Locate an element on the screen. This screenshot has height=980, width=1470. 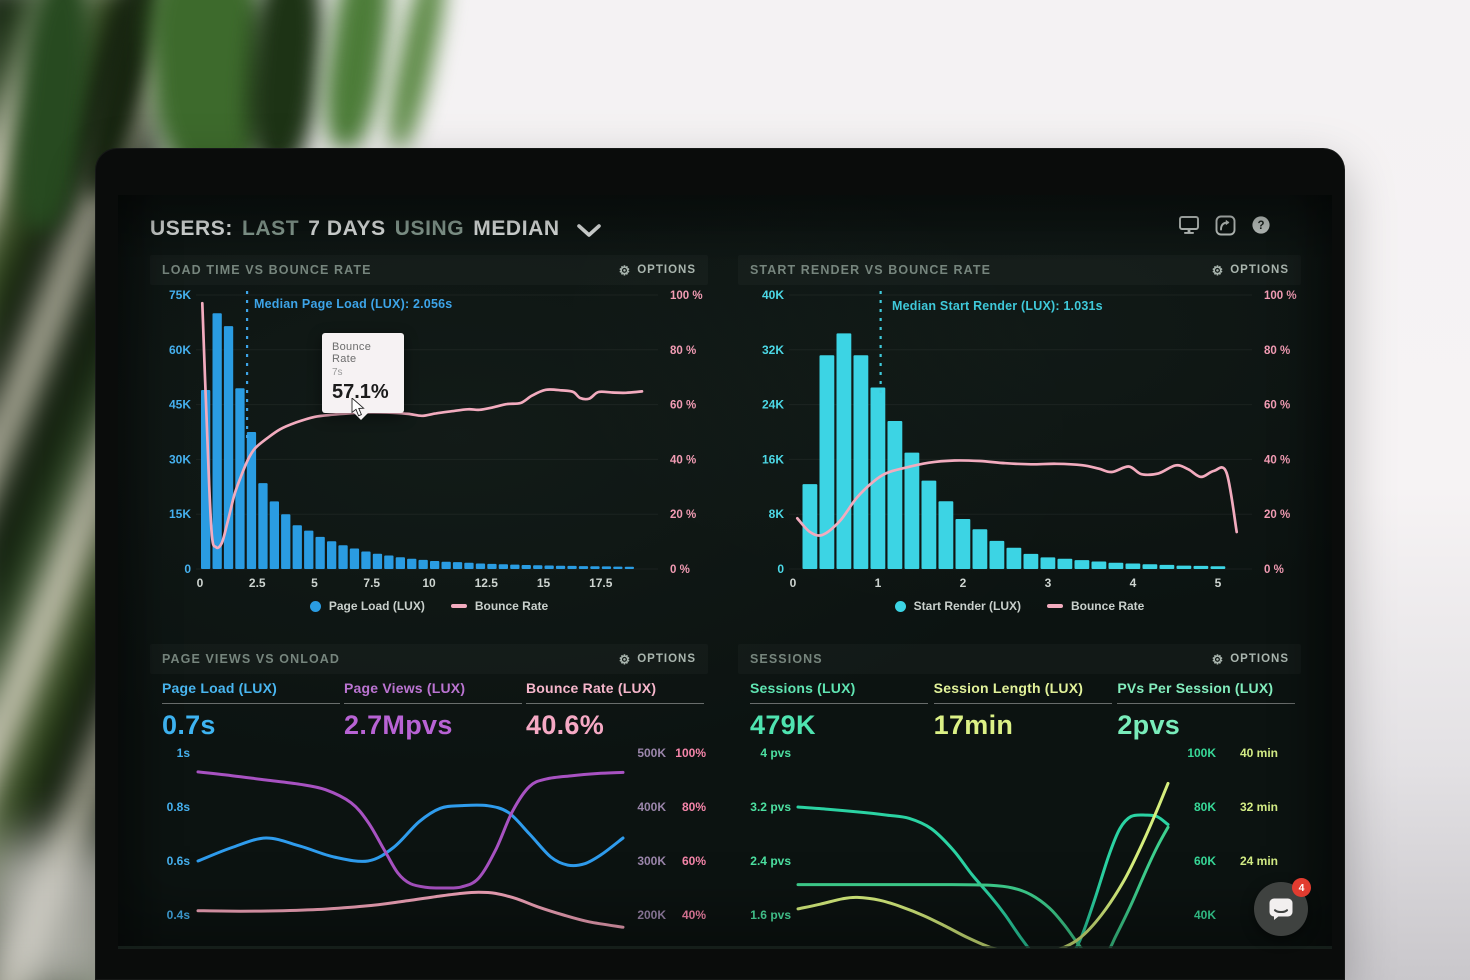
x-tick: 10 is located at coordinates (429, 583).